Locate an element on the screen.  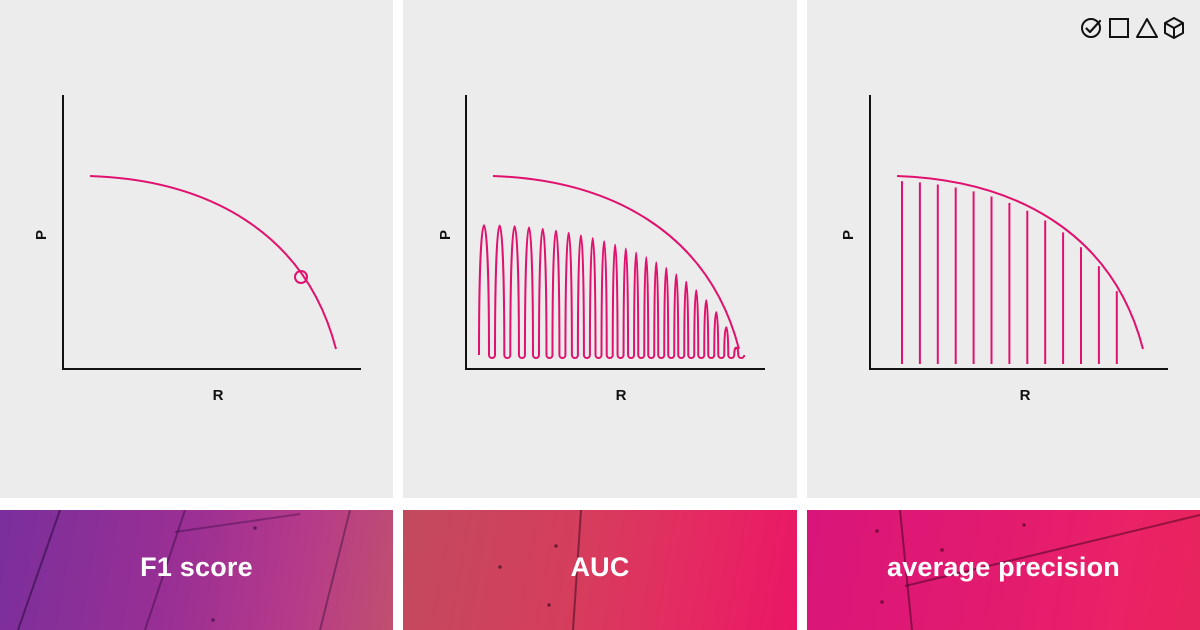
ap-title-band: average precision is located at coordinates (1003, 570).